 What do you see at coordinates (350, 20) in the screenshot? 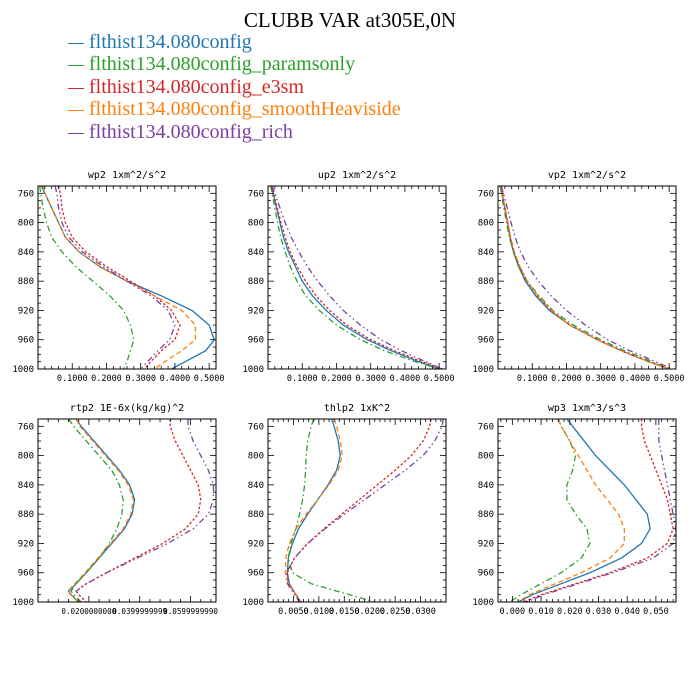
I see `page-title: CLUBB VAR at305E,0N` at bounding box center [350, 20].